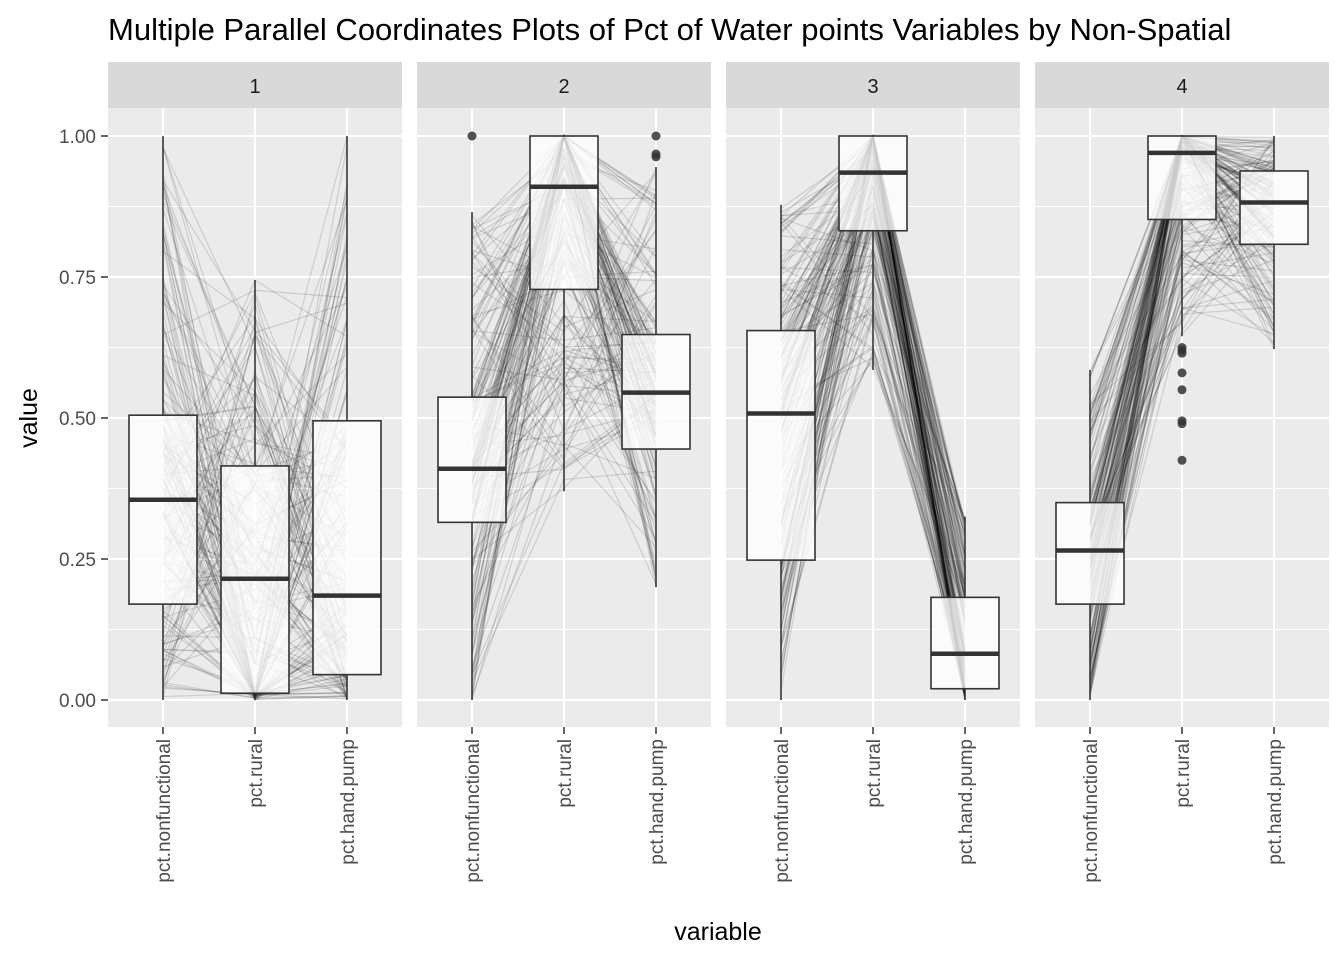 This screenshot has width=1344, height=960. Describe the element at coordinates (29, 418) in the screenshot. I see `y-axis-title: value` at that location.